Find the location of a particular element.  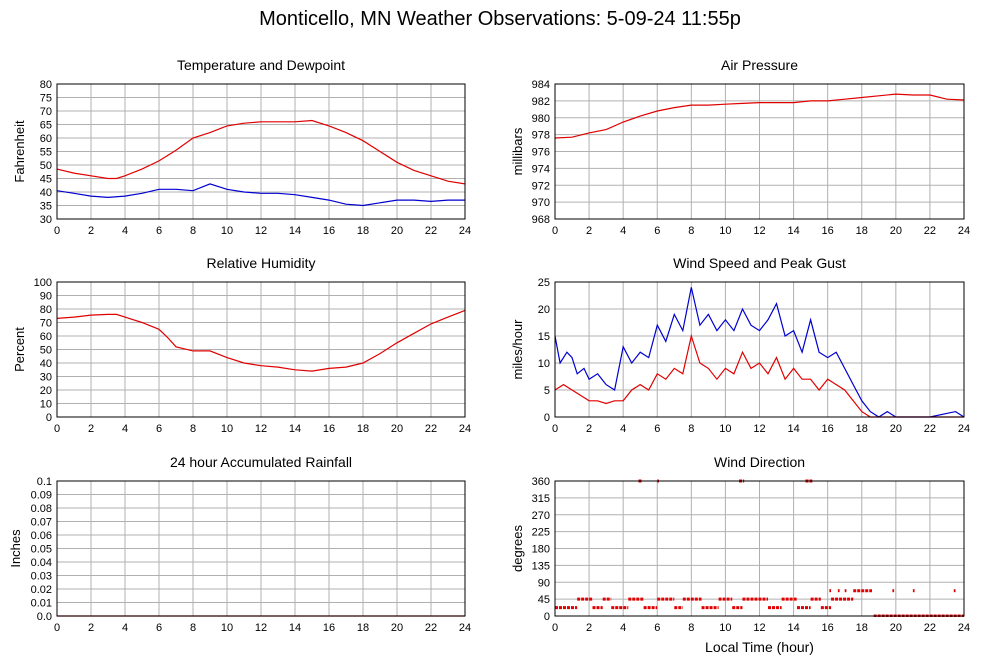

y-tick-label: 0.0 is located at coordinates (44, 617).